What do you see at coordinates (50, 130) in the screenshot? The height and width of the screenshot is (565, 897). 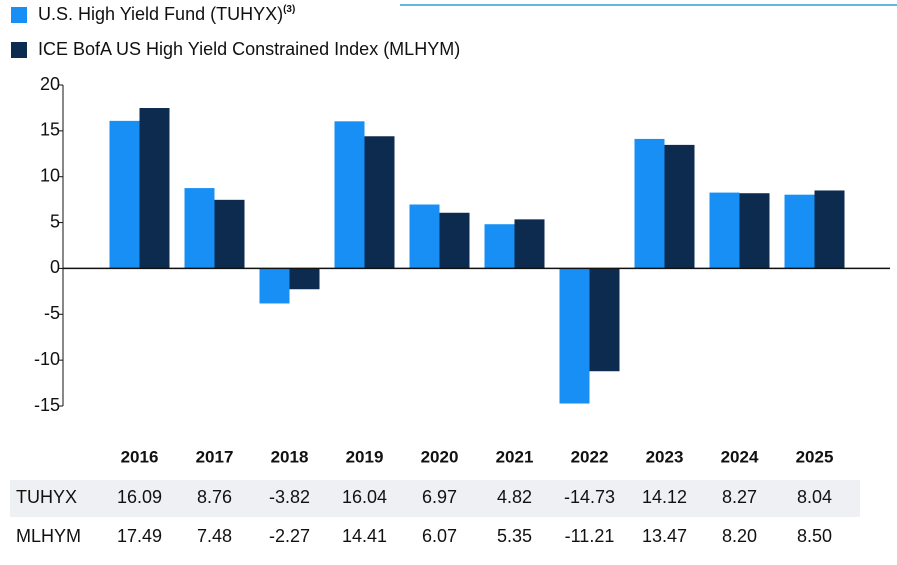 I see `y-tick-label: 15` at bounding box center [50, 130].